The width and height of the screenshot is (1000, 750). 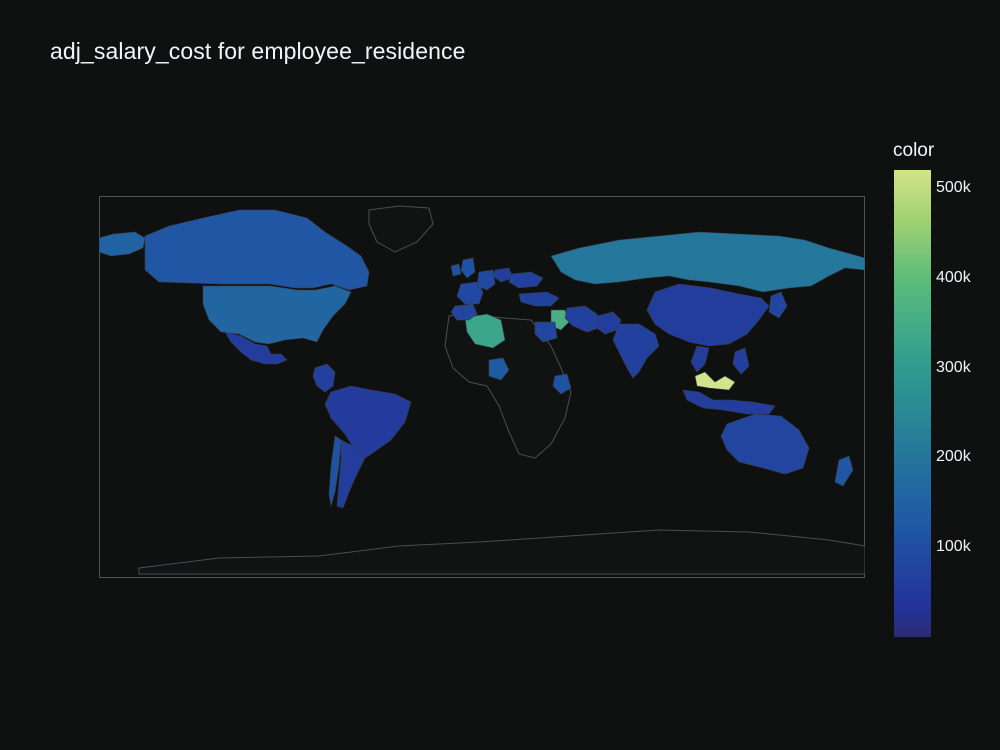 What do you see at coordinates (277, 315) in the screenshot?
I see `country-united-states` at bounding box center [277, 315].